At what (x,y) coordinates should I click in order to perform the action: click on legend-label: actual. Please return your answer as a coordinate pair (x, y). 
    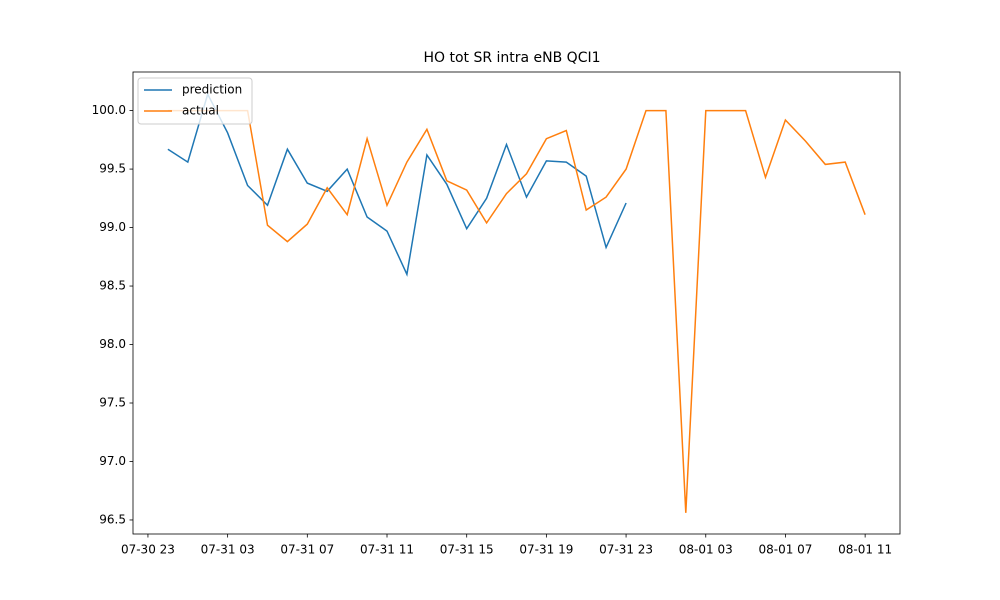
    Looking at the image, I should click on (200, 111).